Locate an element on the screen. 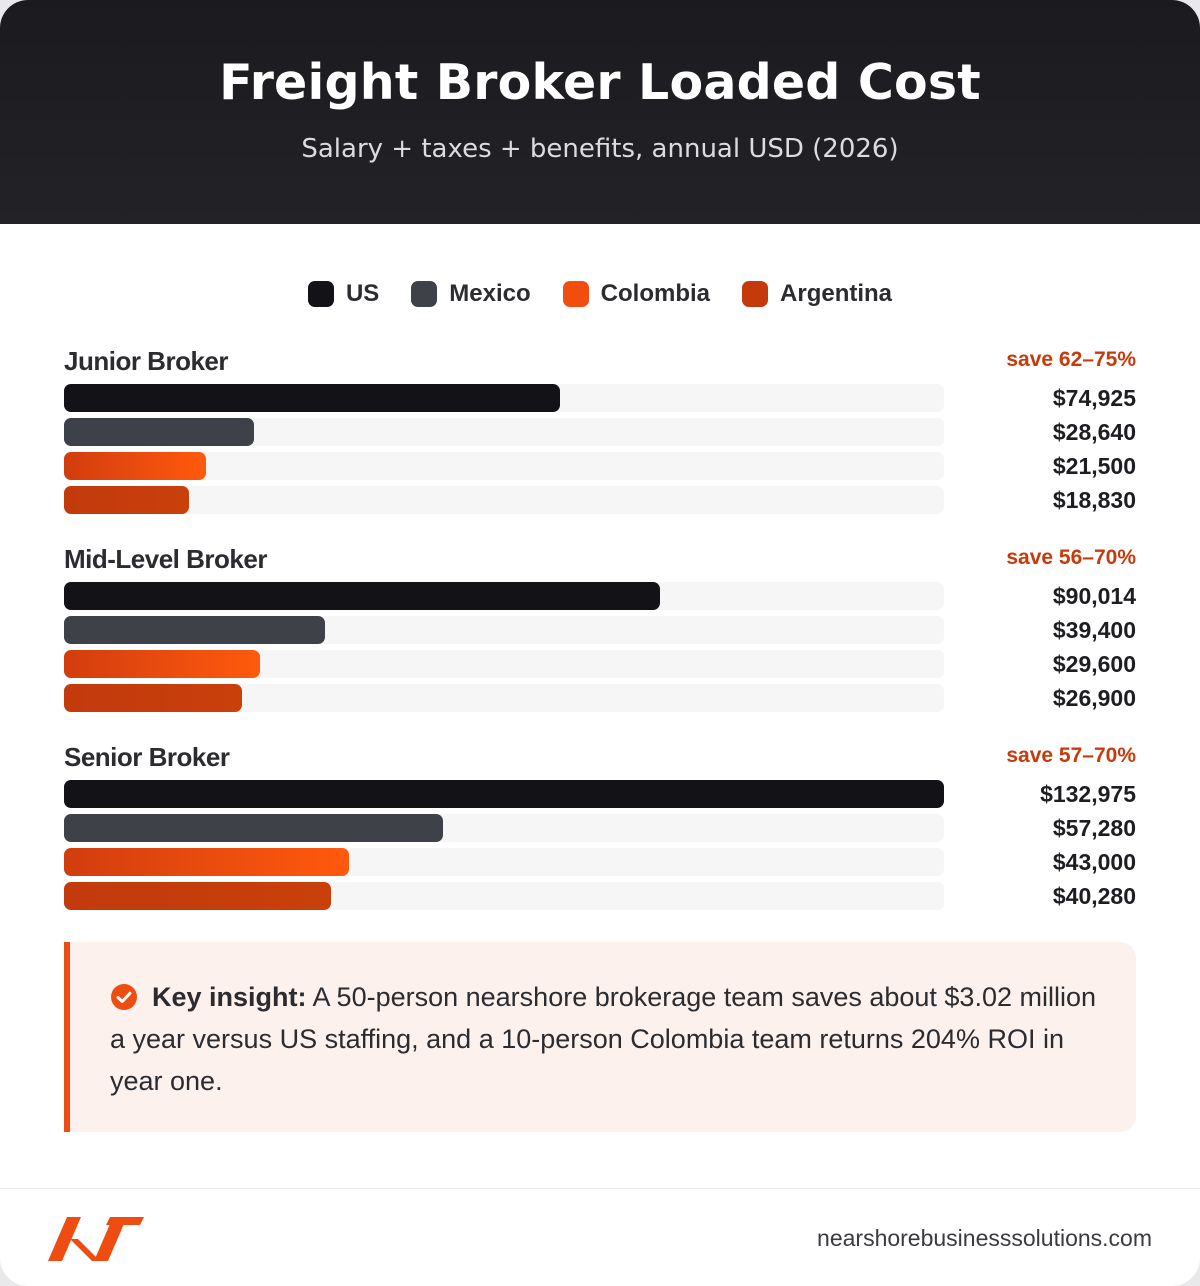 The height and width of the screenshot is (1286, 1200). bar-row: $29,600 is located at coordinates (600, 664).